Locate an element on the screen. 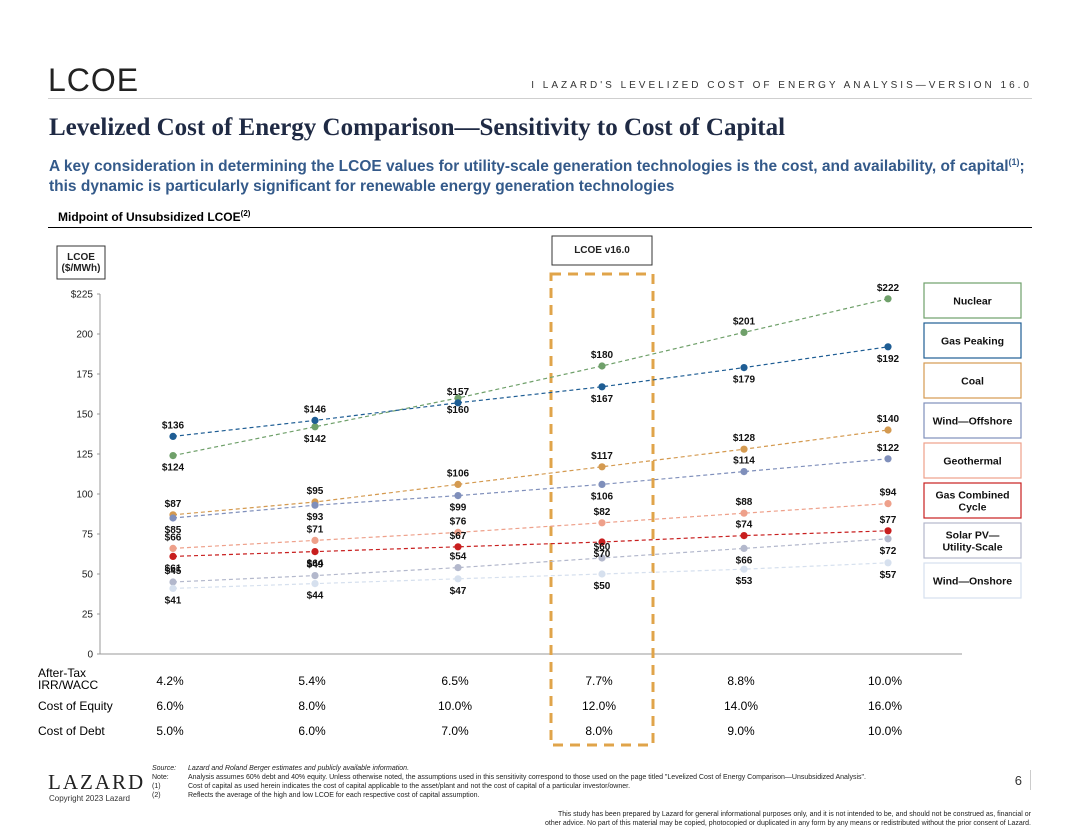  data-label: $85 is located at coordinates (173, 530).